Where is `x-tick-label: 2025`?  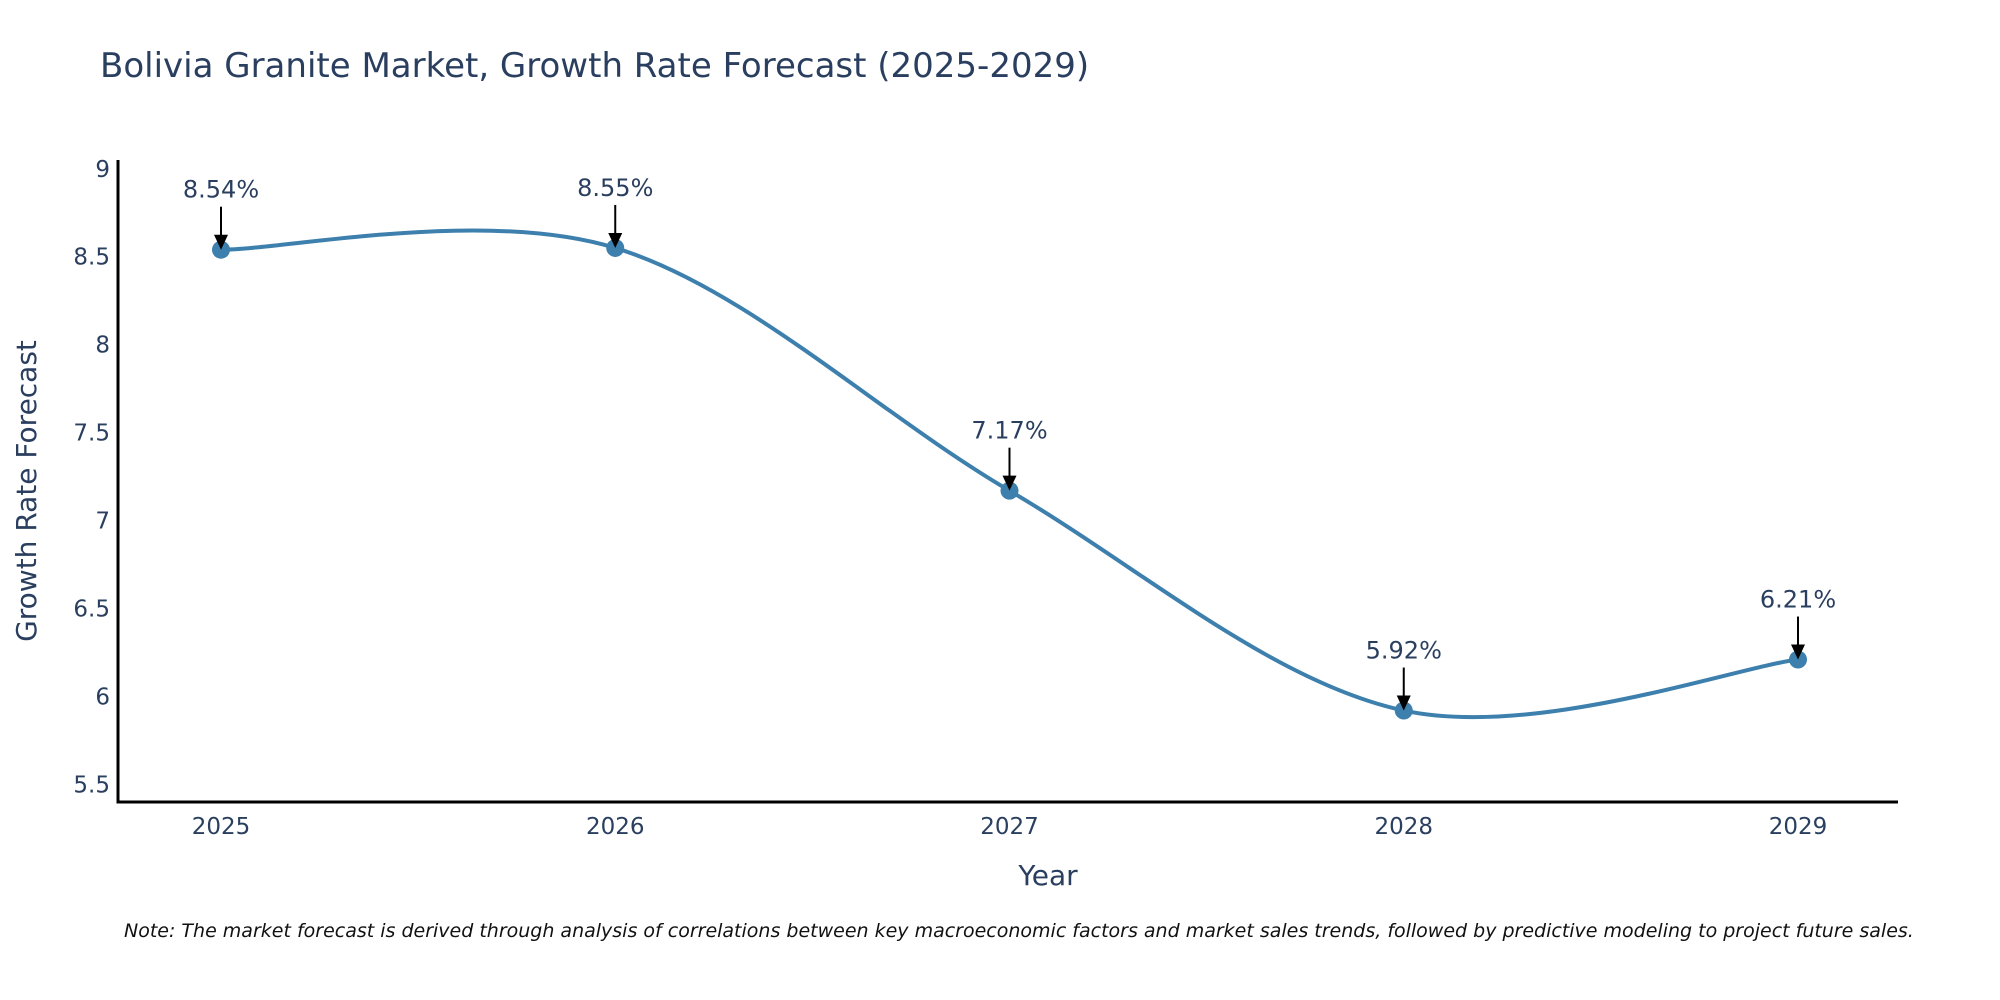 x-tick-label: 2025 is located at coordinates (221, 827).